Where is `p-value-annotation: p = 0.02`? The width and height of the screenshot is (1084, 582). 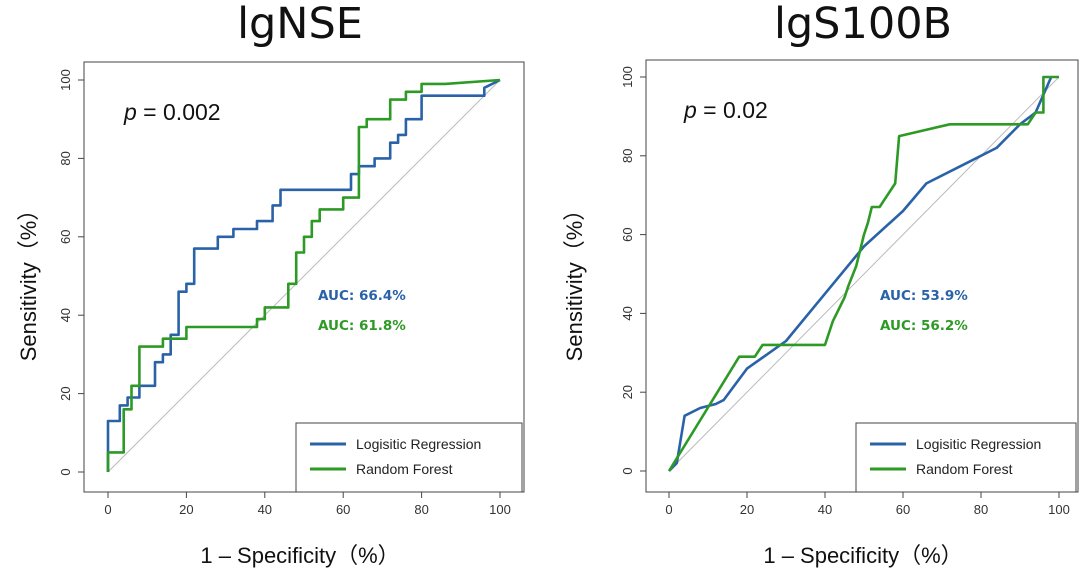 p-value-annotation: p = 0.02 is located at coordinates (725, 110).